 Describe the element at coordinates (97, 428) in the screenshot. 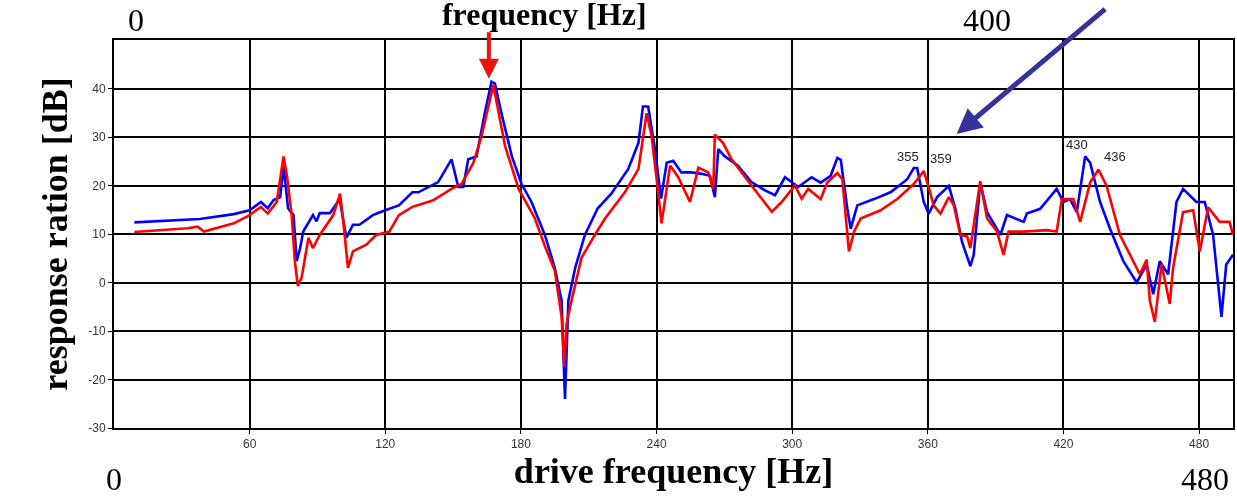

I see `y-tick-label: -30` at that location.